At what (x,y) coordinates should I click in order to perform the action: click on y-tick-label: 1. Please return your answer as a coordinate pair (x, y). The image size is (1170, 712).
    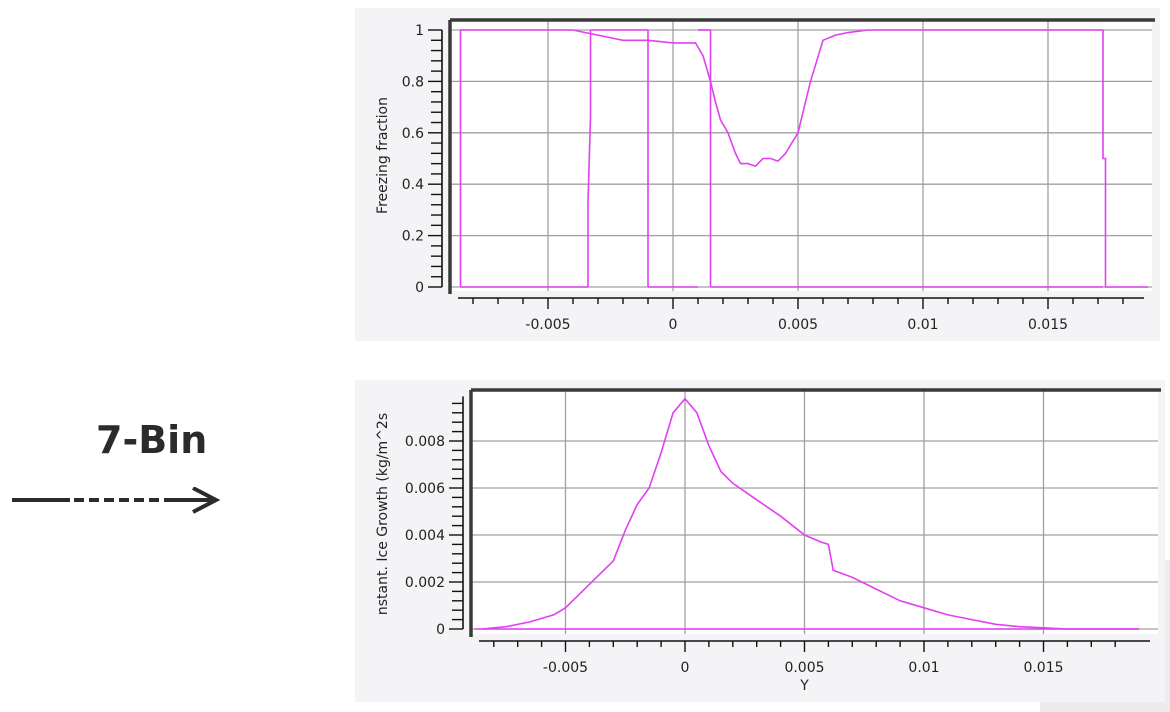
    Looking at the image, I should click on (419, 31).